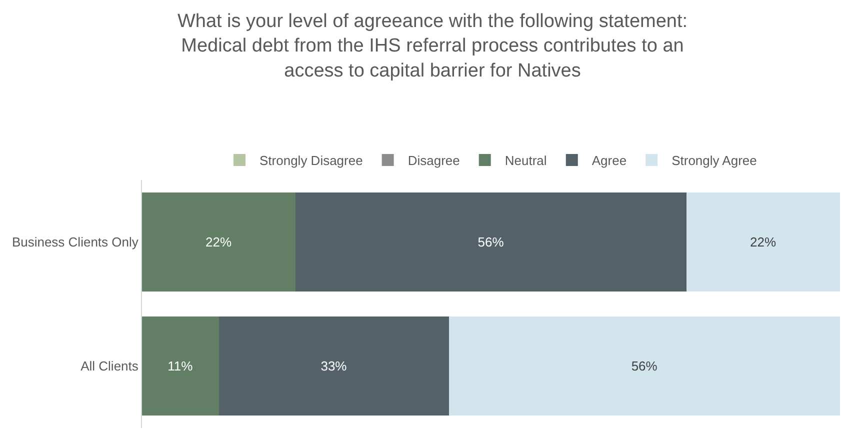 The width and height of the screenshot is (865, 448). Describe the element at coordinates (525, 160) in the screenshot. I see `legend-label: Neutral` at that location.